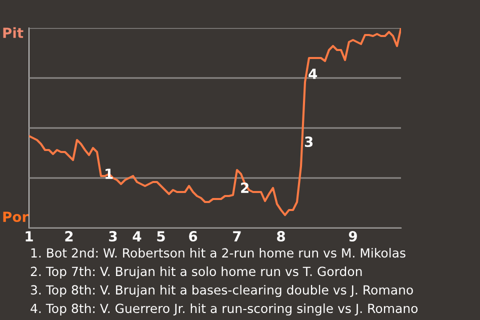  I want to click on text: 3. Top 8th: V. Brujan hit a bases-clearing double vs J. Romano, so click(221, 291).